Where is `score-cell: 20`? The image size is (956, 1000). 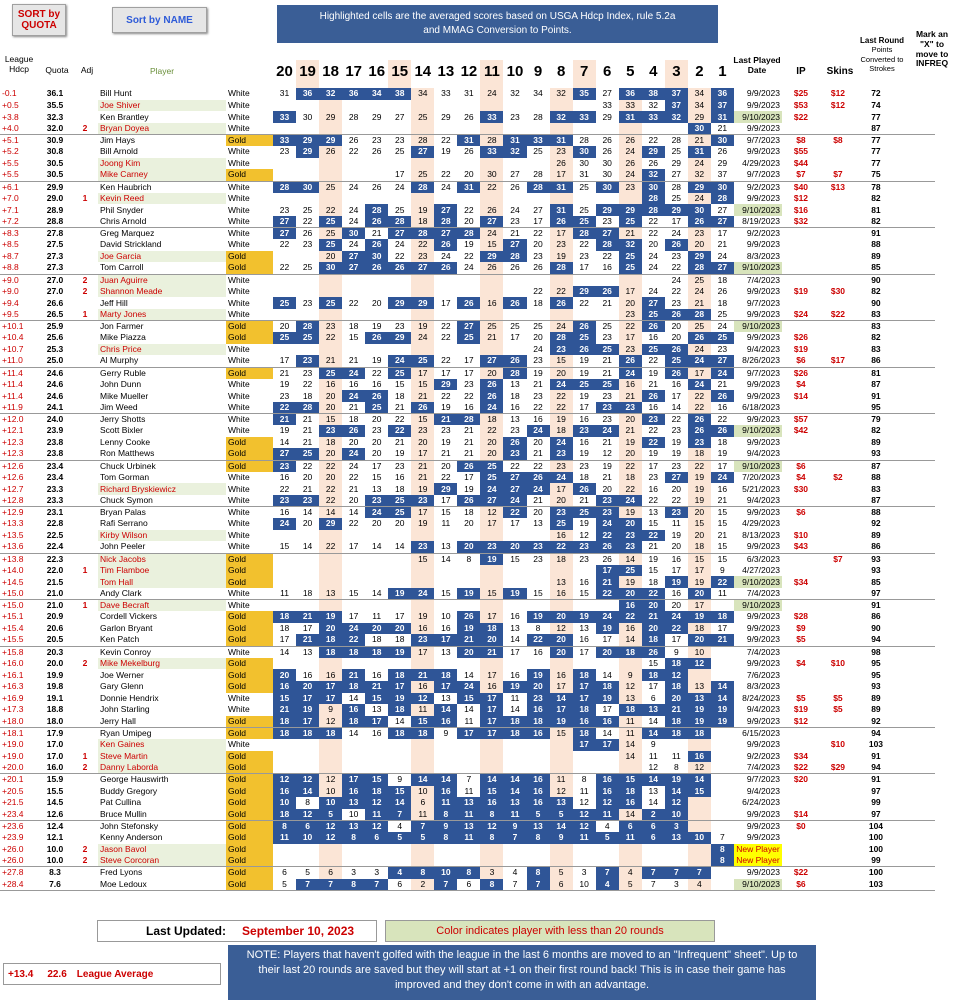
score-cell: 20 is located at coordinates (331, 396).